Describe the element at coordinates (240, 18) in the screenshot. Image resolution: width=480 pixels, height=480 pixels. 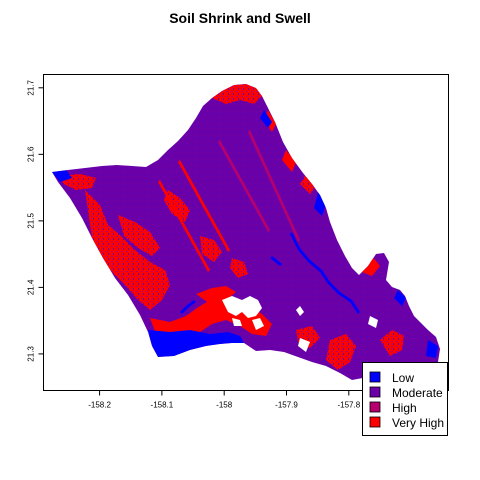
I see `map-title: Soil Shrink and Swell` at that location.